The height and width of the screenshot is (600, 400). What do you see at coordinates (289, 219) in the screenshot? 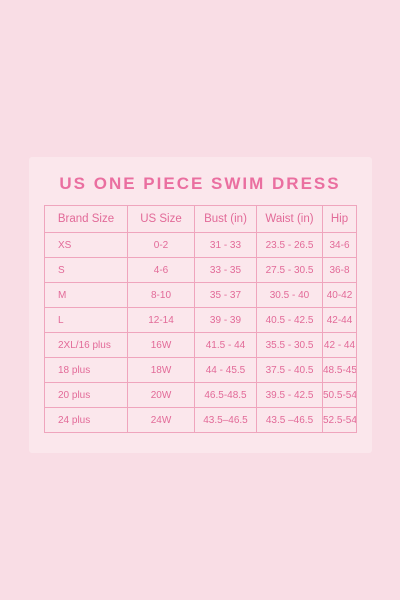
I see `header-waist: Waist (in)` at bounding box center [289, 219].